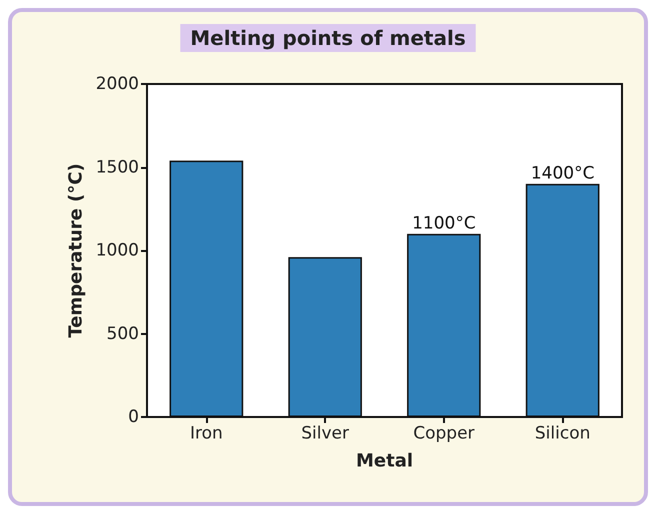 The width and height of the screenshot is (656, 514). I want to click on y-tick-label: 500, so click(122, 334).